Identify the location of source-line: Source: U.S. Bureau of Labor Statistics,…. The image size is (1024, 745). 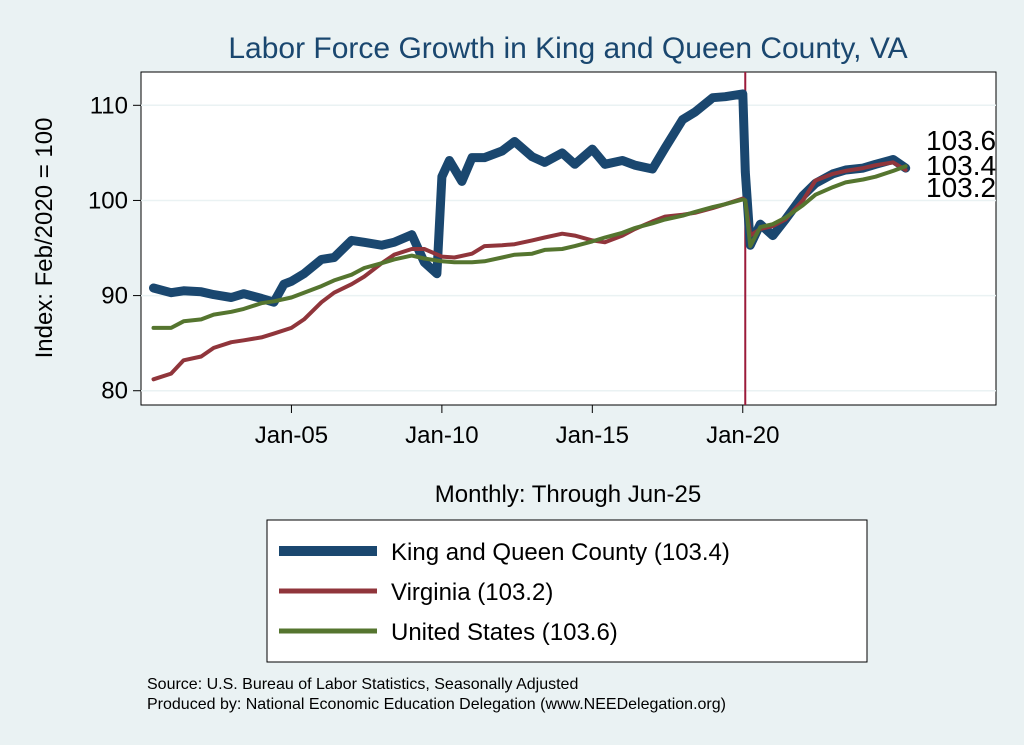
(362, 684).